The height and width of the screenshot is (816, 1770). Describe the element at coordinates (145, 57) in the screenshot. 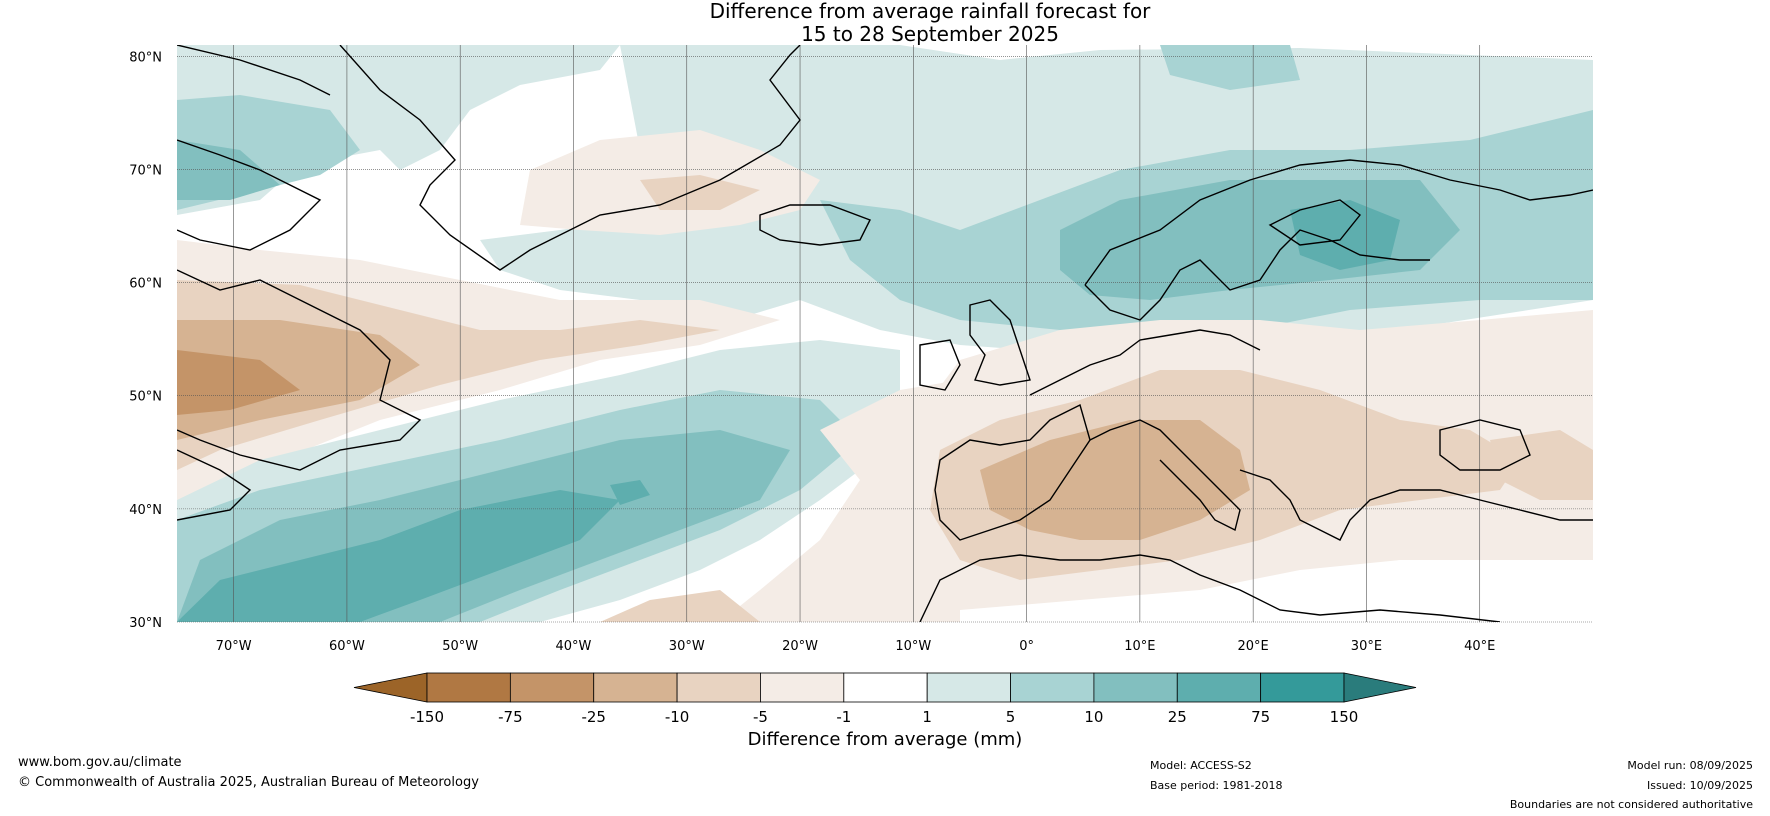

I see `latitude-label: 80°N` at that location.